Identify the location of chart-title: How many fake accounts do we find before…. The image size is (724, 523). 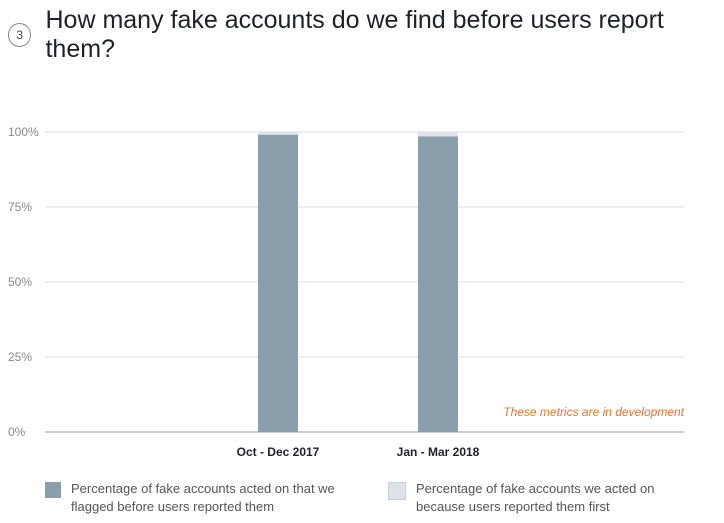
(354, 34).